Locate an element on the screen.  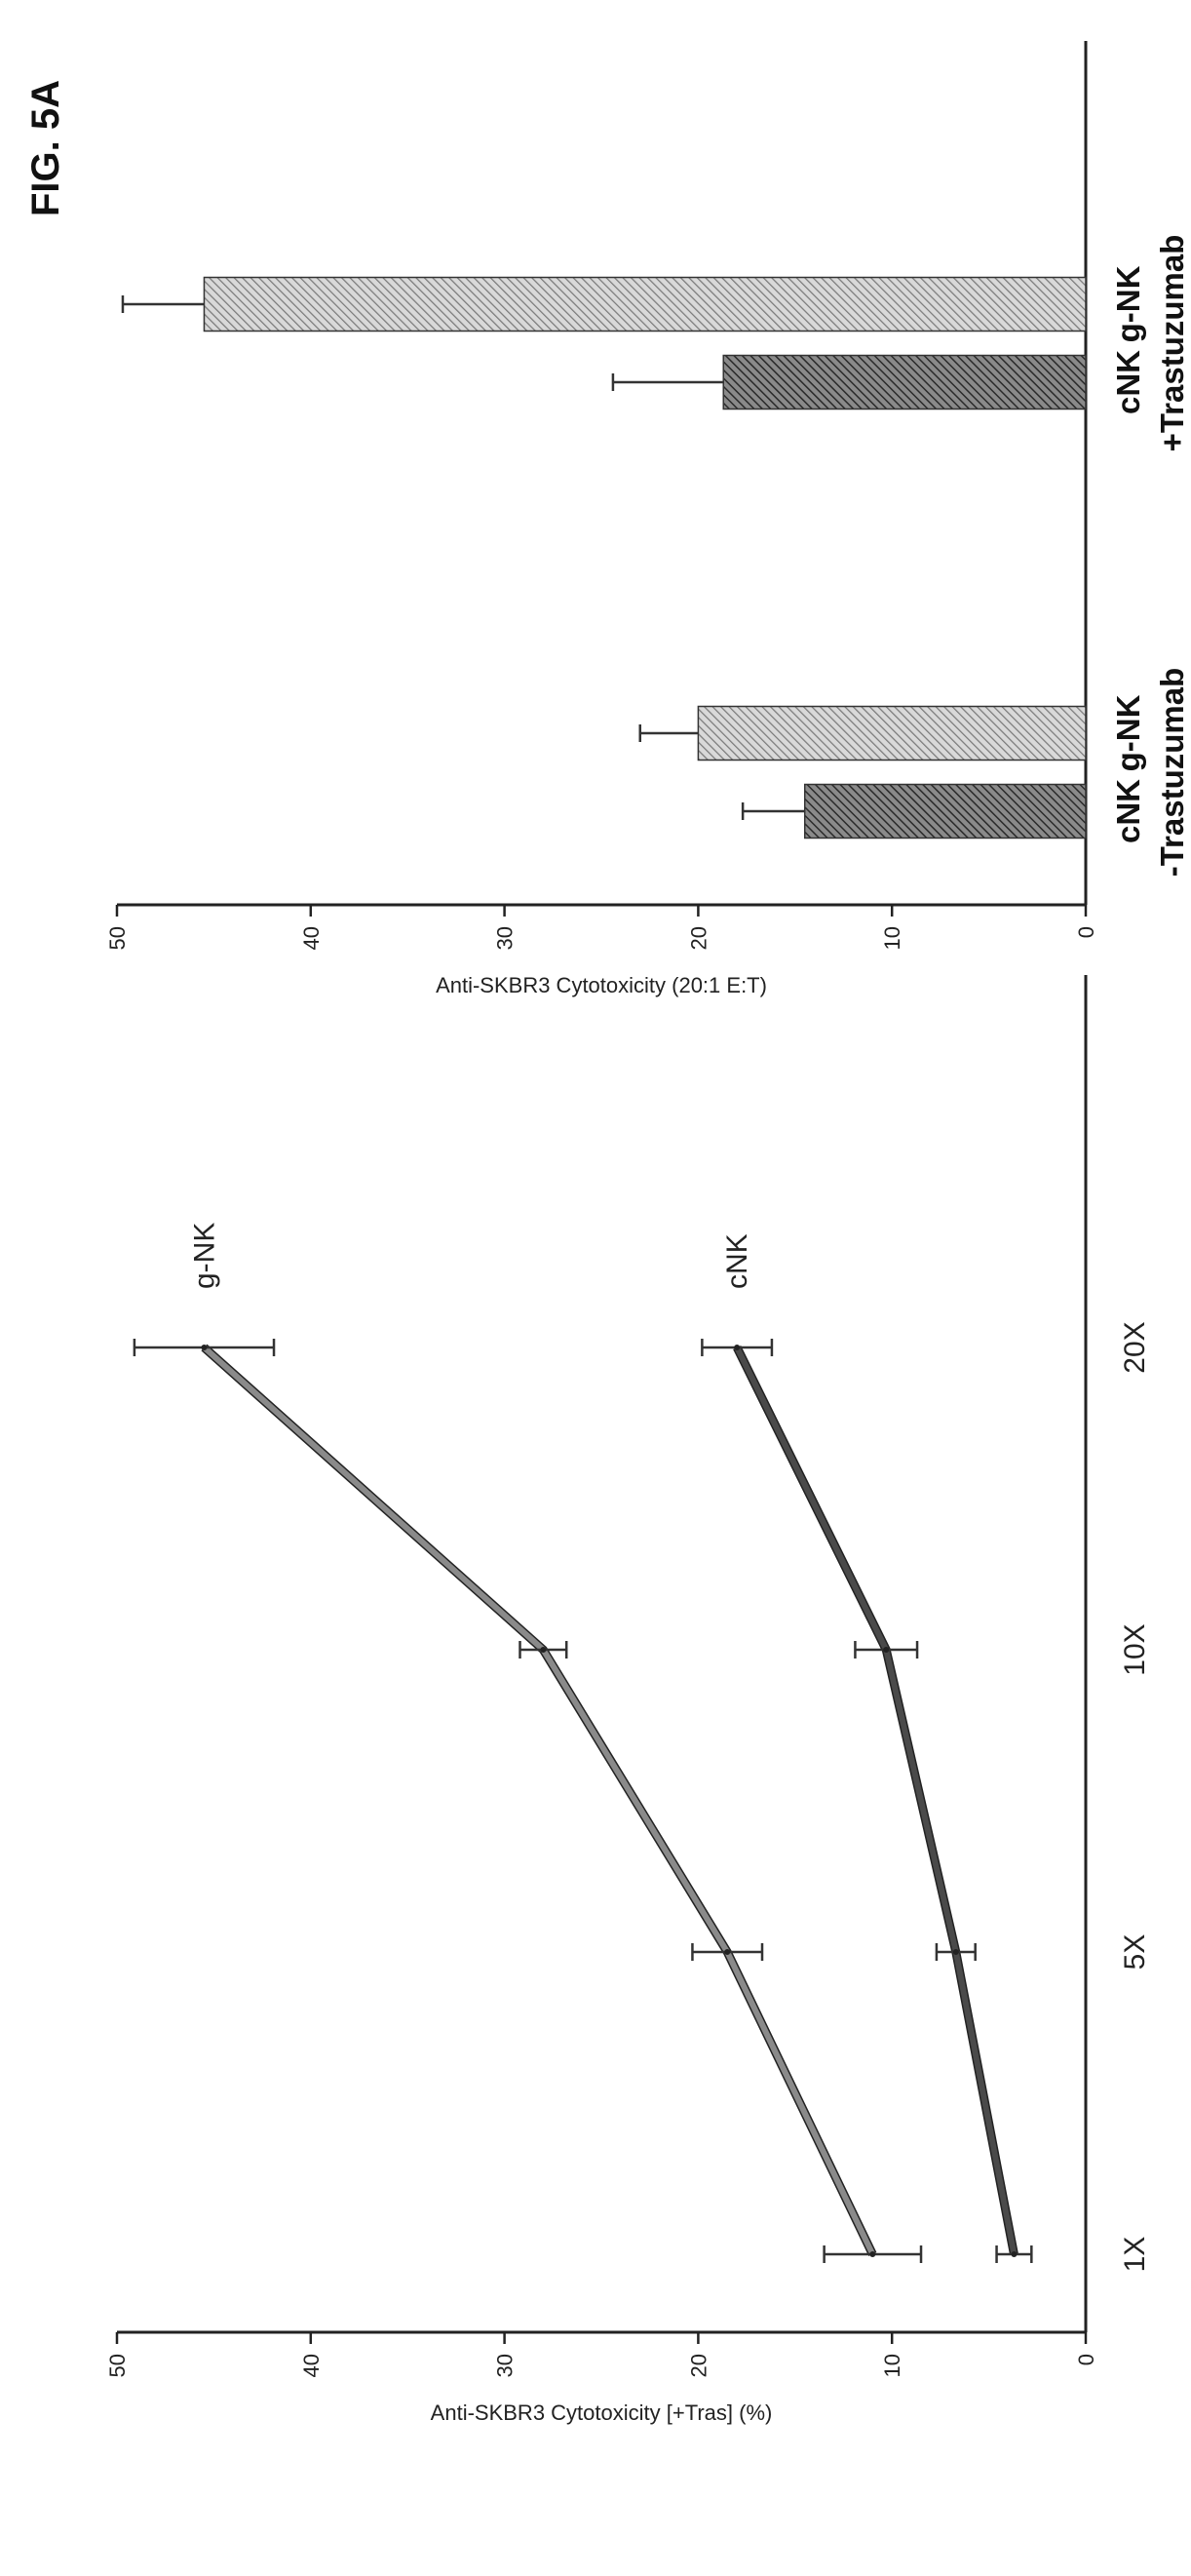
line-y-axis-title: Anti-SKBR3 Cytotoxicity [+Tras] (%) is located at coordinates (602, 2412).